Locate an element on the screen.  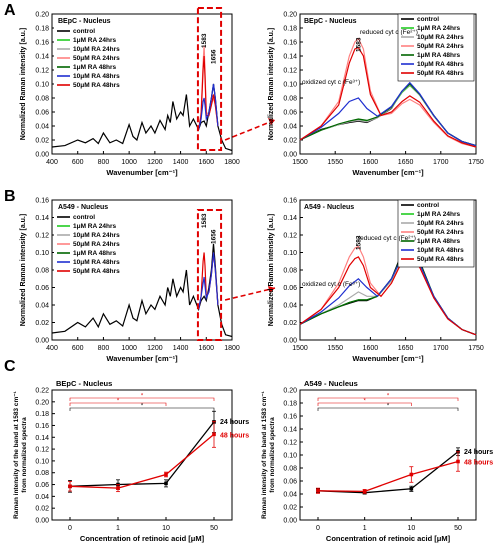
chart-a-zoom-ytick-label: 0.14 is located at coordinates (290, 57).